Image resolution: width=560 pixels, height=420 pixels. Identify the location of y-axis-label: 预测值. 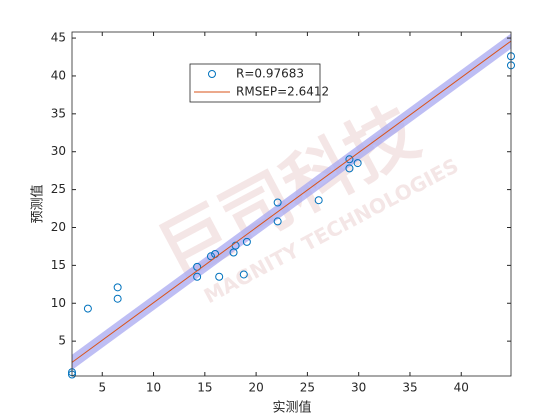
(38, 203).